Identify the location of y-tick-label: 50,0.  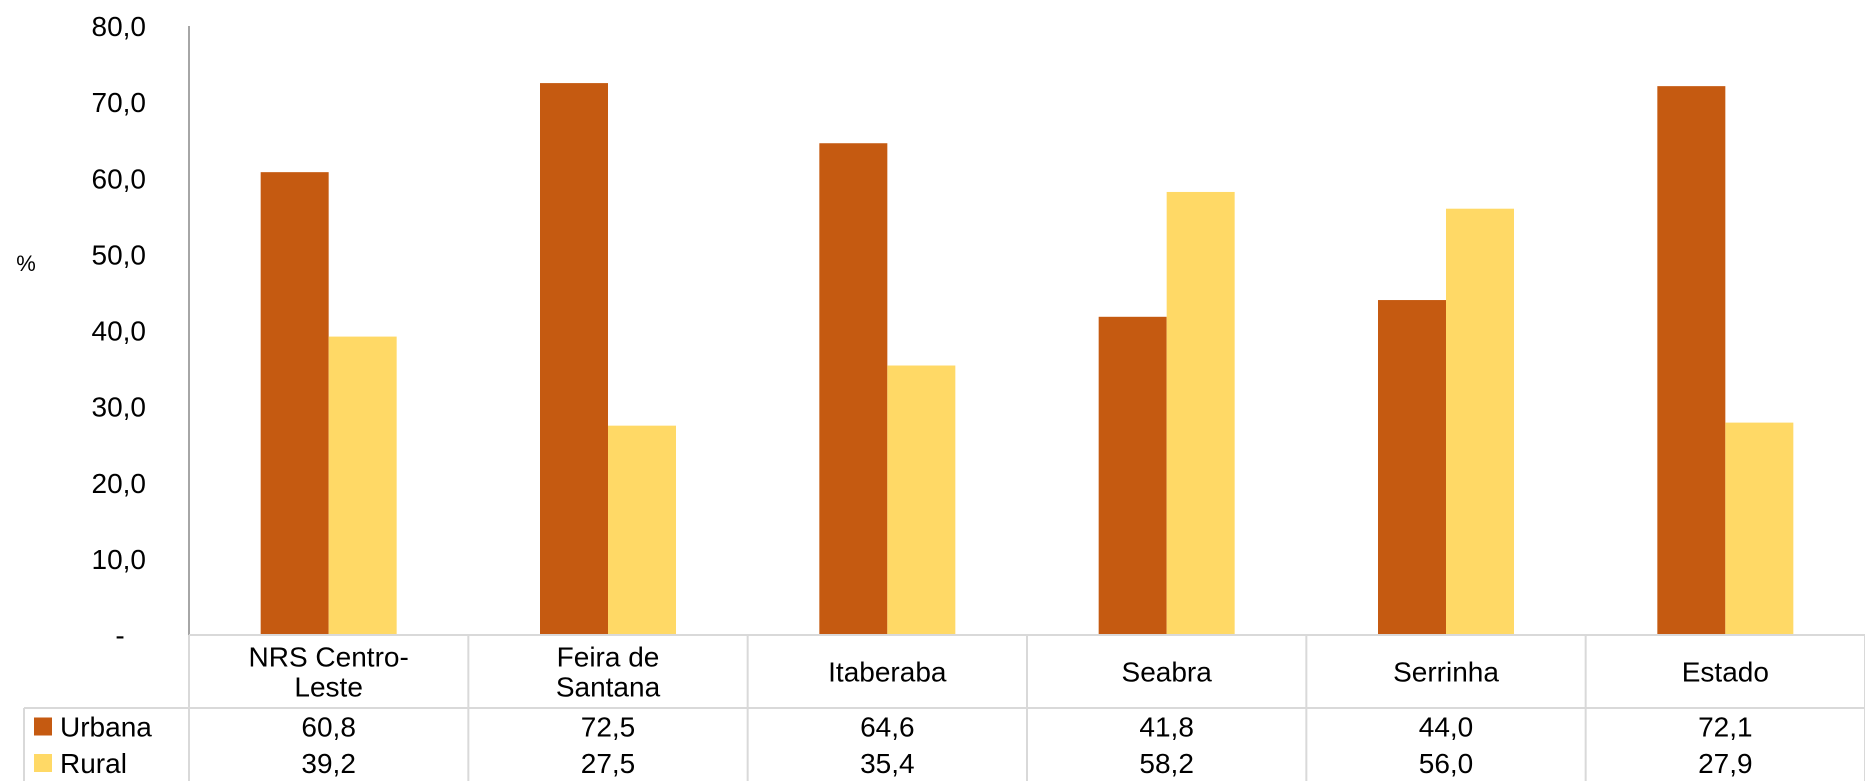
(119, 254).